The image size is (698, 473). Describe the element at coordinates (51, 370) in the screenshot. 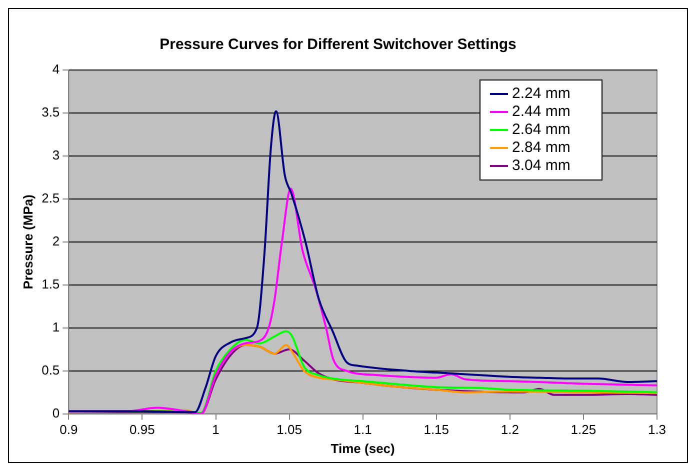

I see `y-tick-label: 0.5` at that location.